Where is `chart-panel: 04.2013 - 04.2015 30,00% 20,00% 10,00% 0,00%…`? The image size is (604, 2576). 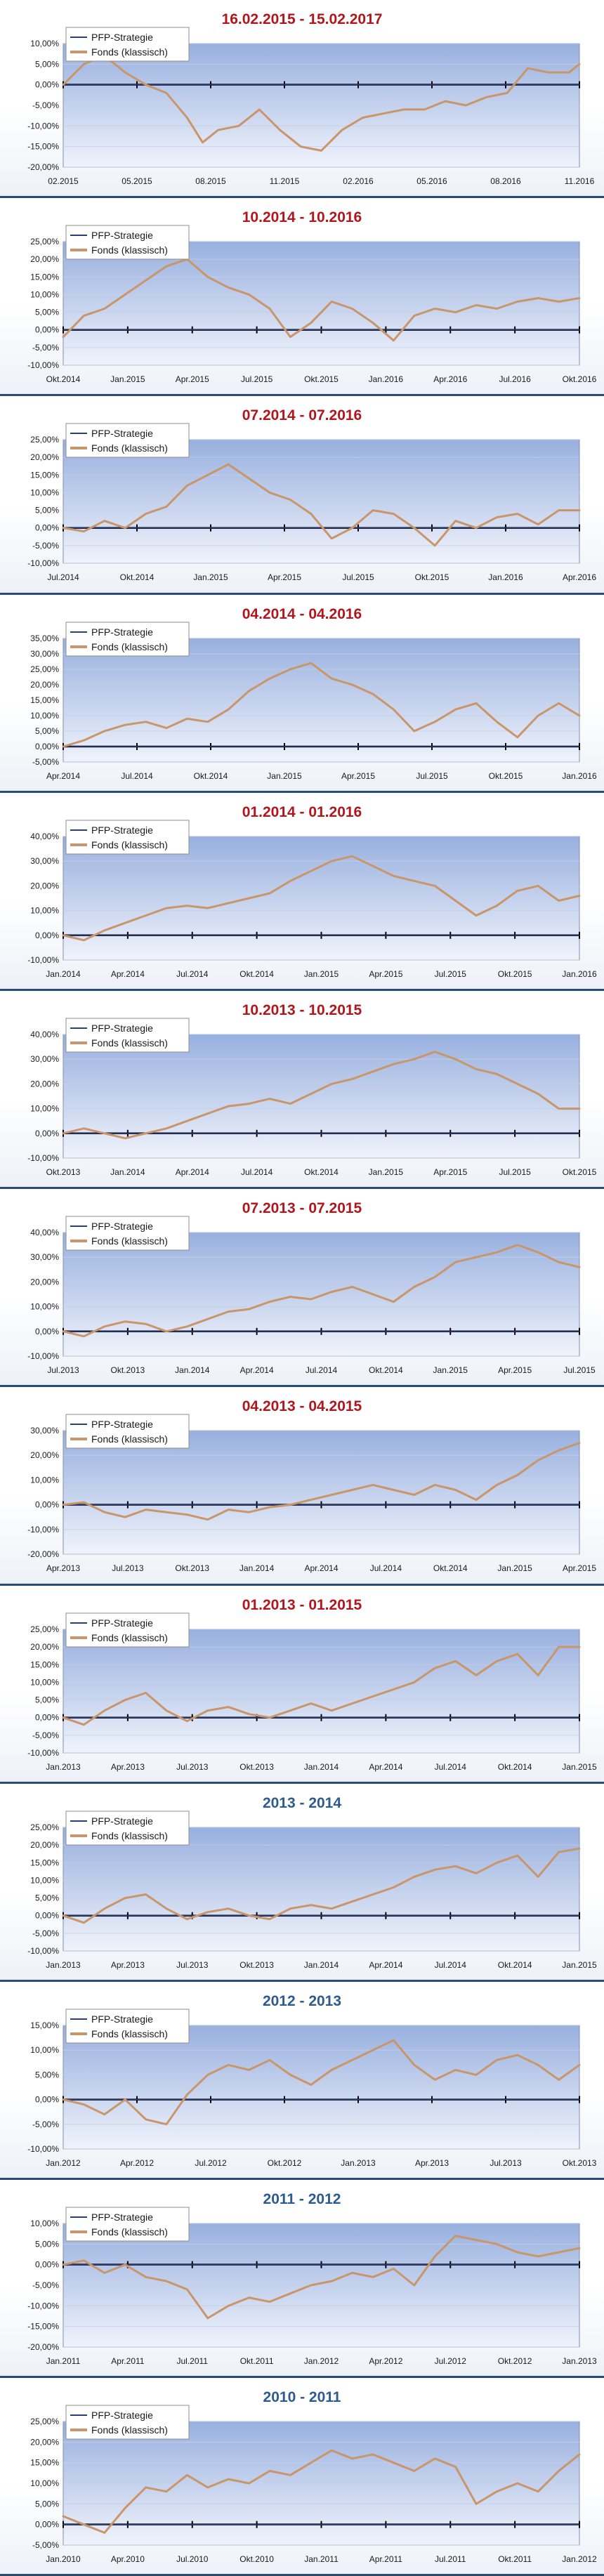 chart-panel: 04.2013 - 04.2015 30,00% 20,00% 10,00% 0,00%… is located at coordinates (302, 1486).